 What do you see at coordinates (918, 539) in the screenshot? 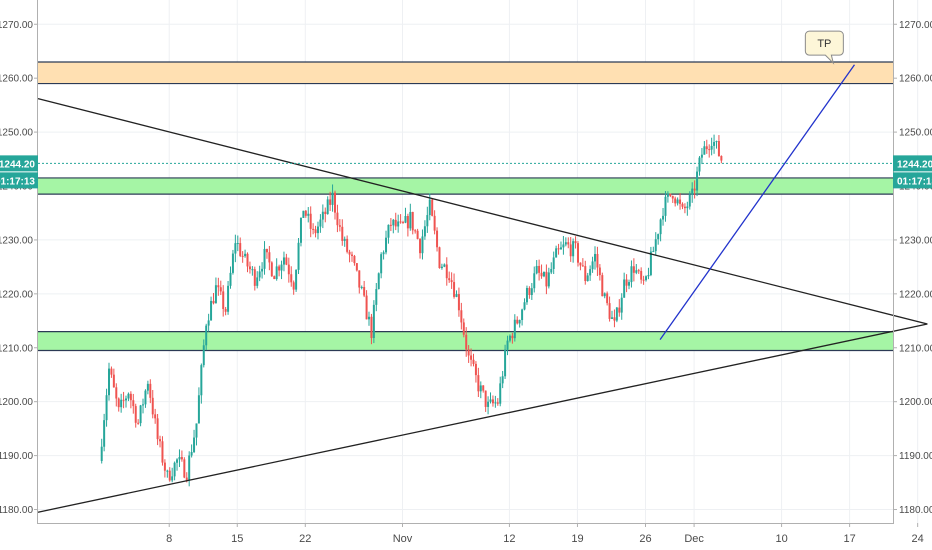
I see `x-tick-label: 24` at bounding box center [918, 539].